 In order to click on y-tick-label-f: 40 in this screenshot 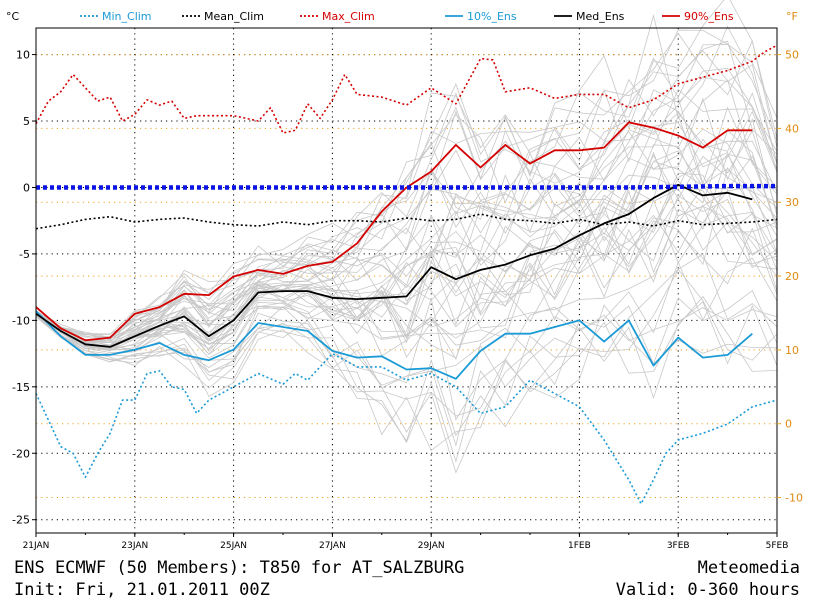, I will do `click(792, 128)`.